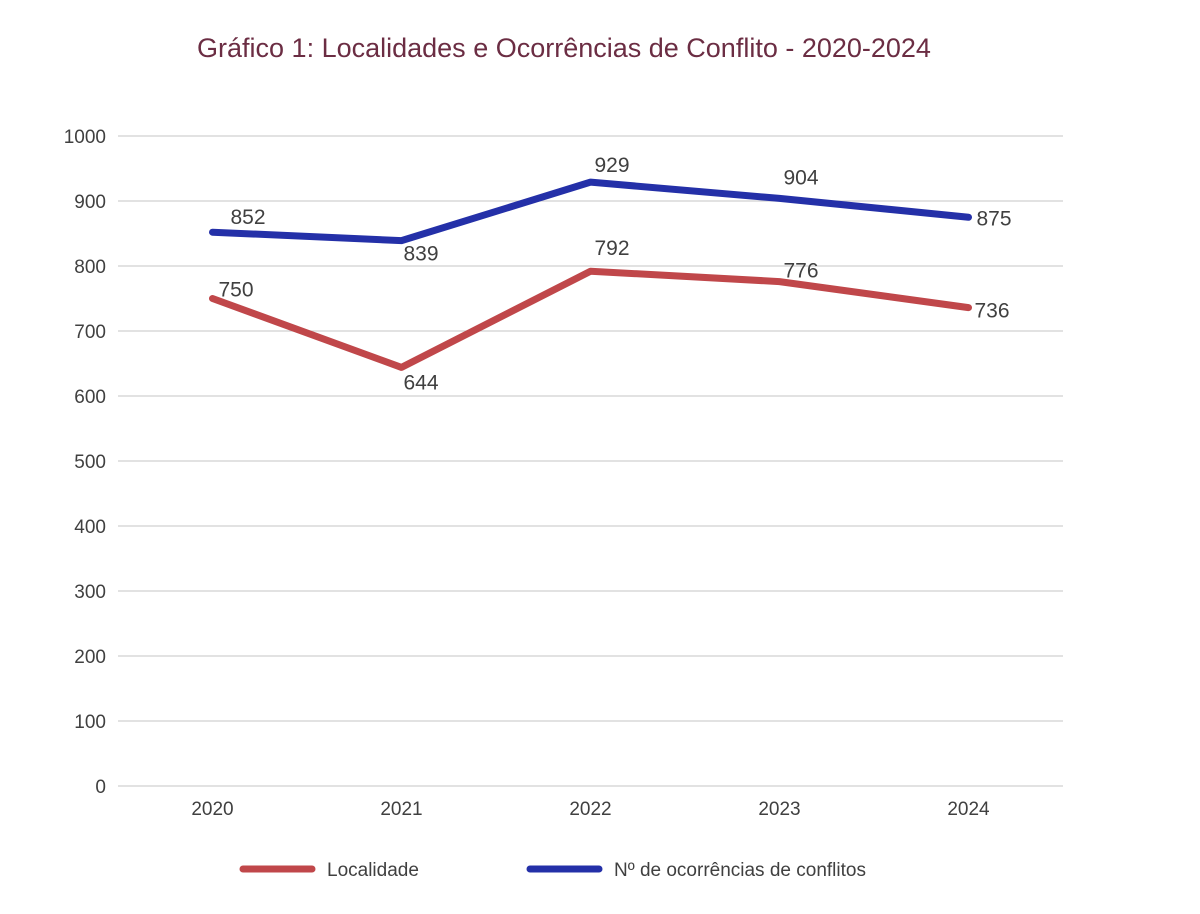  I want to click on y-tick-label: 400, so click(90, 527).